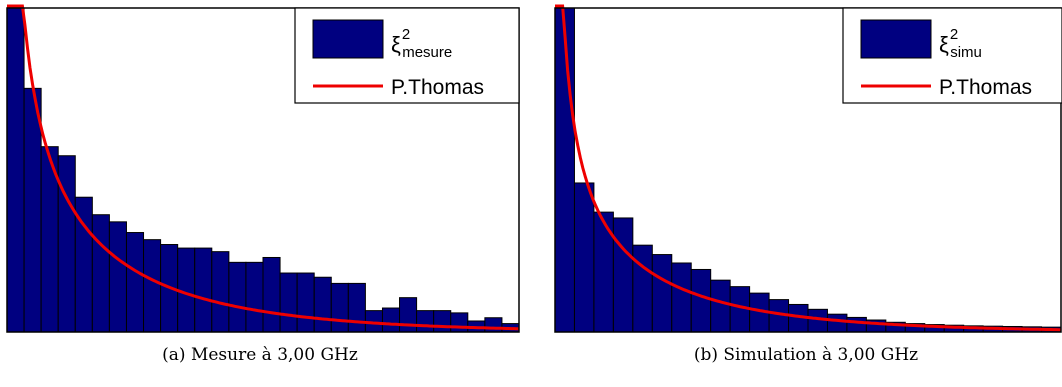  What do you see at coordinates (966, 52) in the screenshot?
I see `legend-subscript: simu` at bounding box center [966, 52].